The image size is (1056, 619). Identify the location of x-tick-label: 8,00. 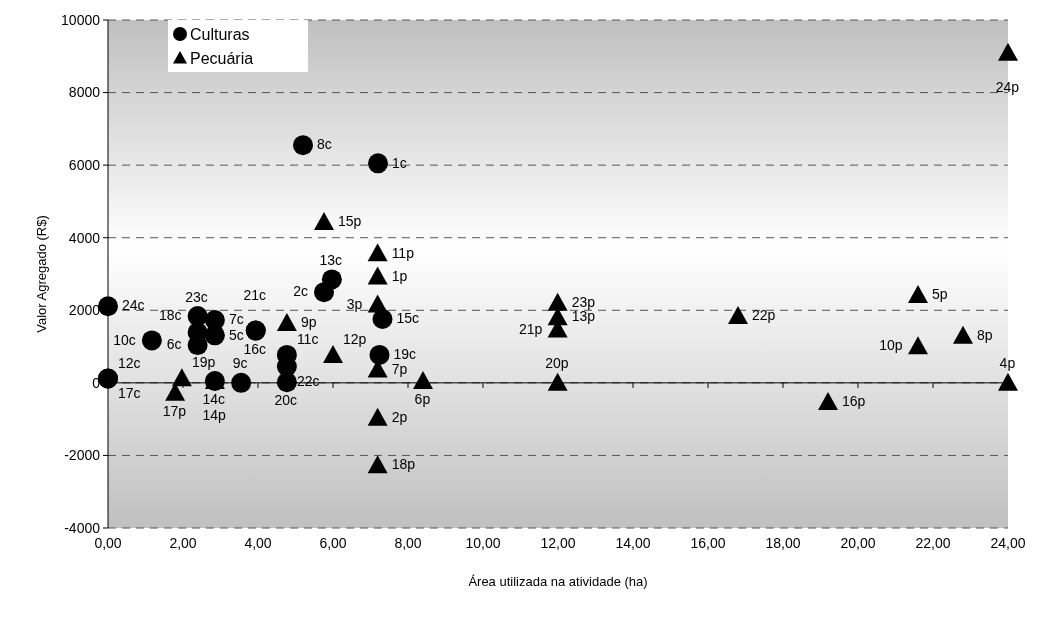
(408, 543).